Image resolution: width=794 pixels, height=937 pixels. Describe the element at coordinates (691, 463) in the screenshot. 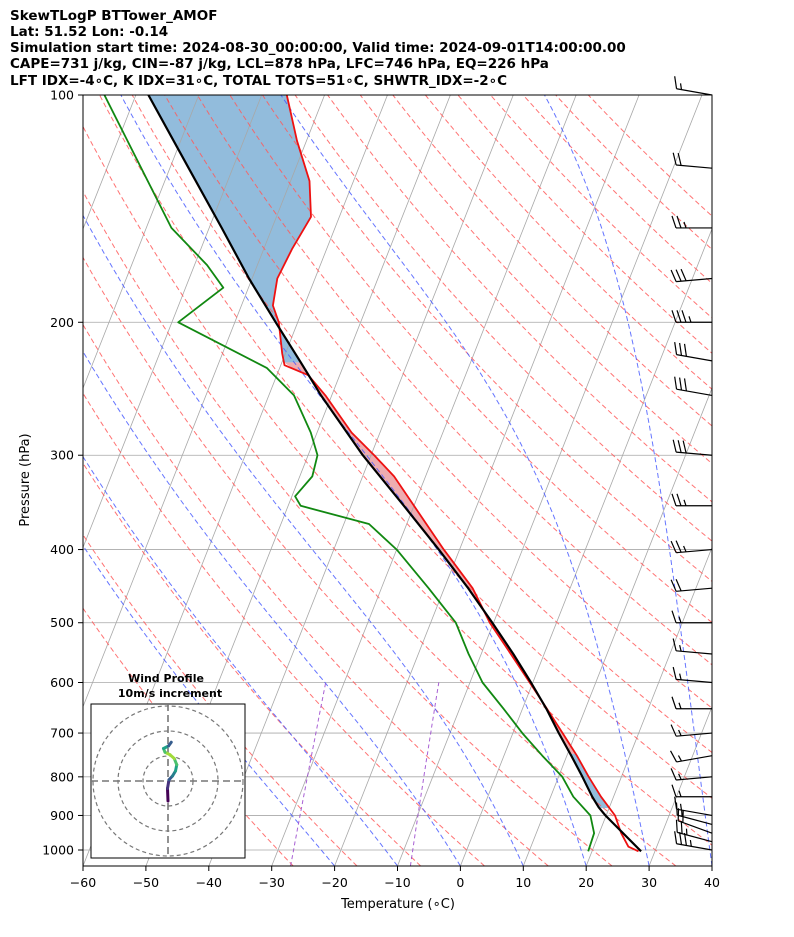

I see `wind-barbs` at that location.